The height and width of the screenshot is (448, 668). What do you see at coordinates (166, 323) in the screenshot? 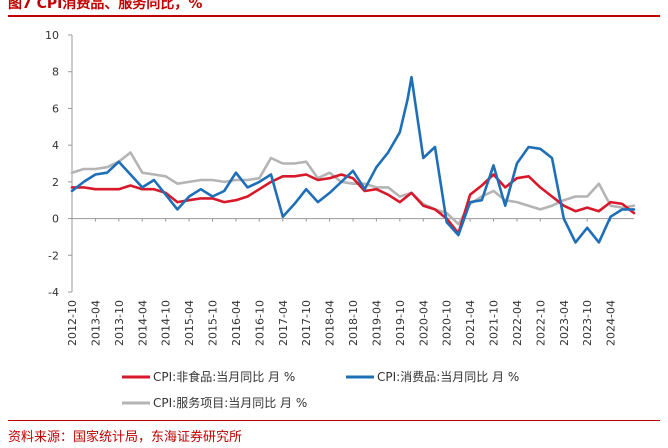
I see `x-tick-label: 2014-10` at bounding box center [166, 323].